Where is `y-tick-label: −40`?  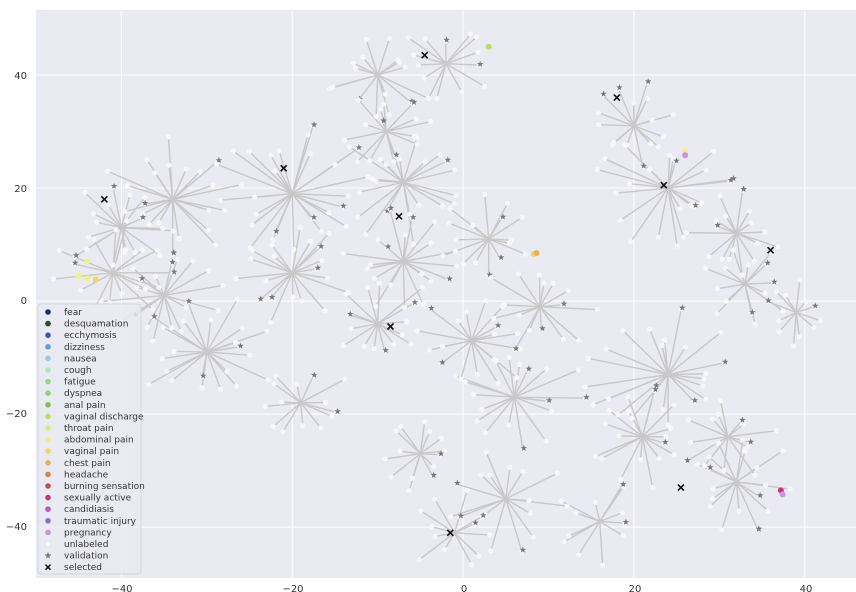 y-tick-label: −40 is located at coordinates (16, 527).